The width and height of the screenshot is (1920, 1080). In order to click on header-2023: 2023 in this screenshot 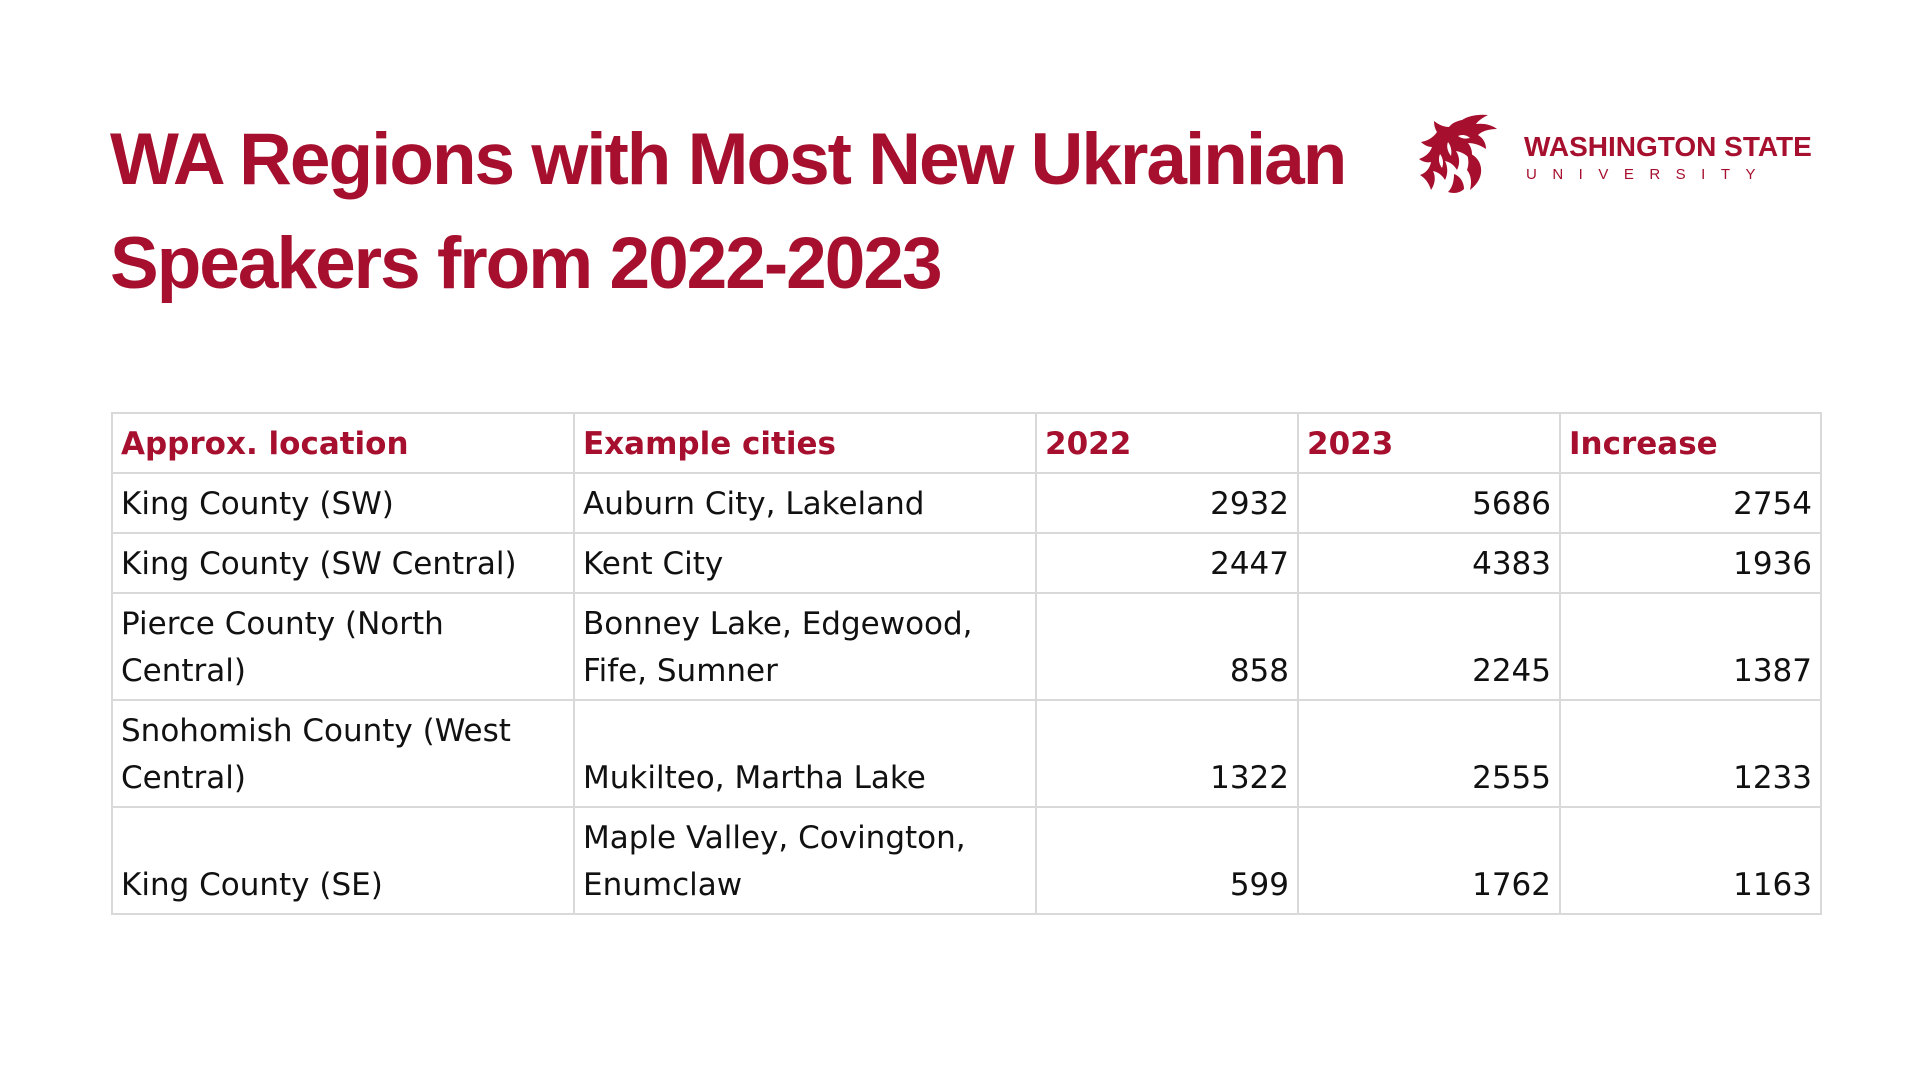, I will do `click(1429, 443)`.